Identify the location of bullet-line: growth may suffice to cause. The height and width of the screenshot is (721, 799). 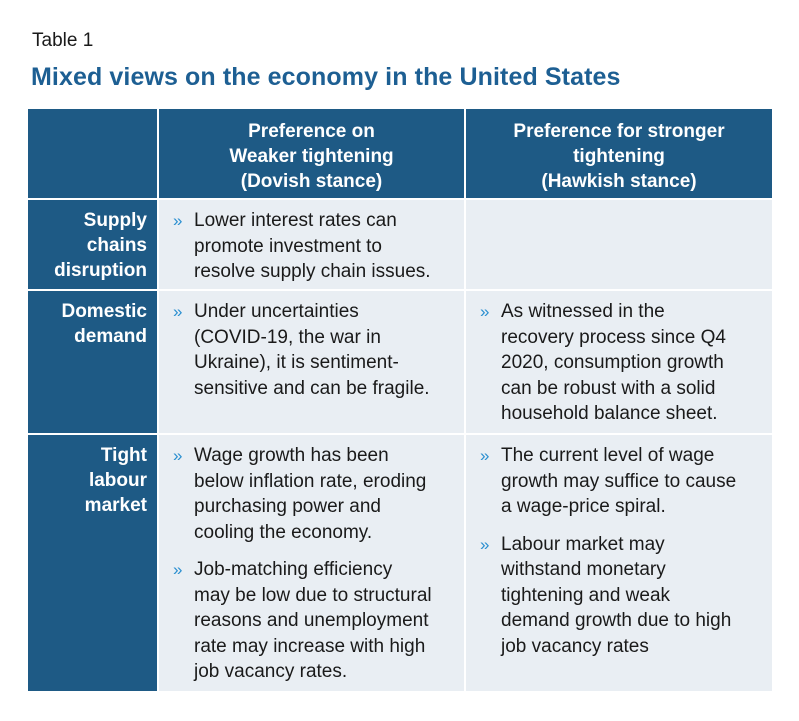
(619, 481).